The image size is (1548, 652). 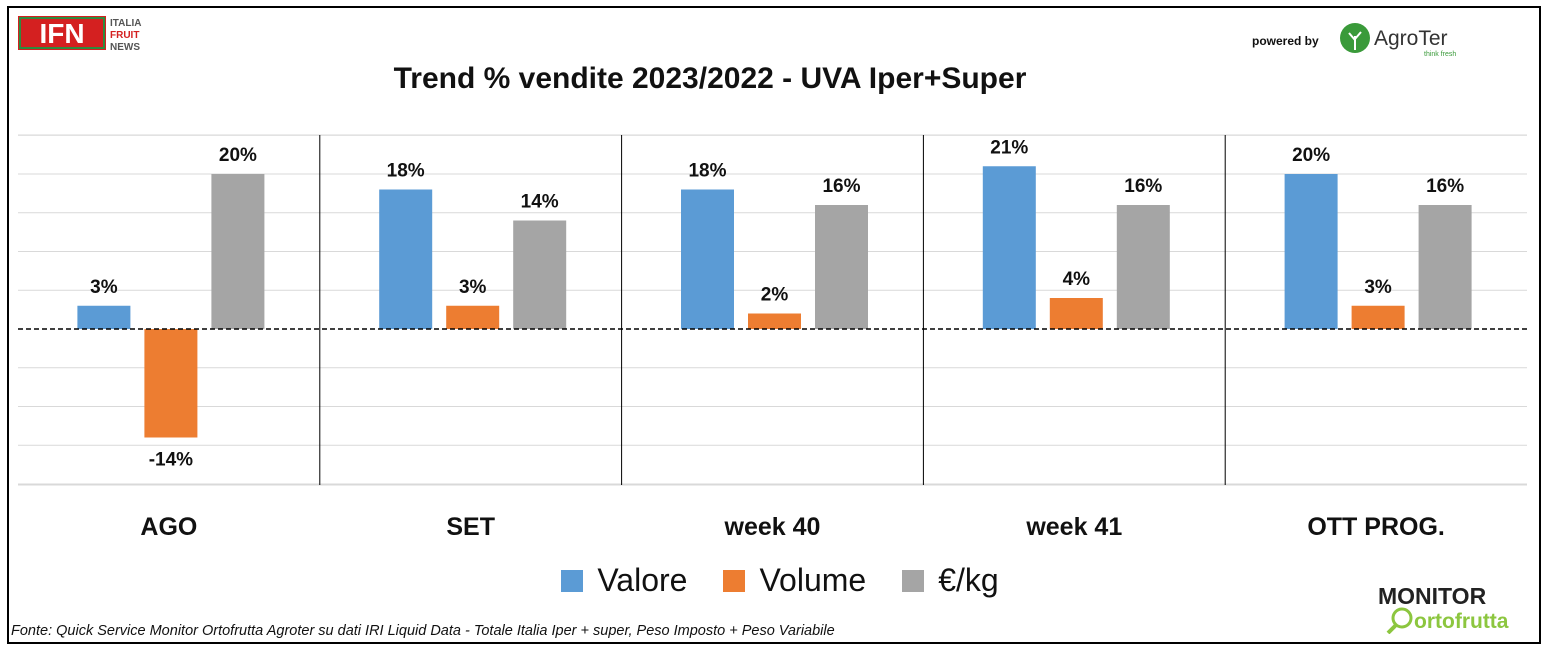 What do you see at coordinates (238, 251) in the screenshot?
I see `bar-€/kg-AGO` at bounding box center [238, 251].